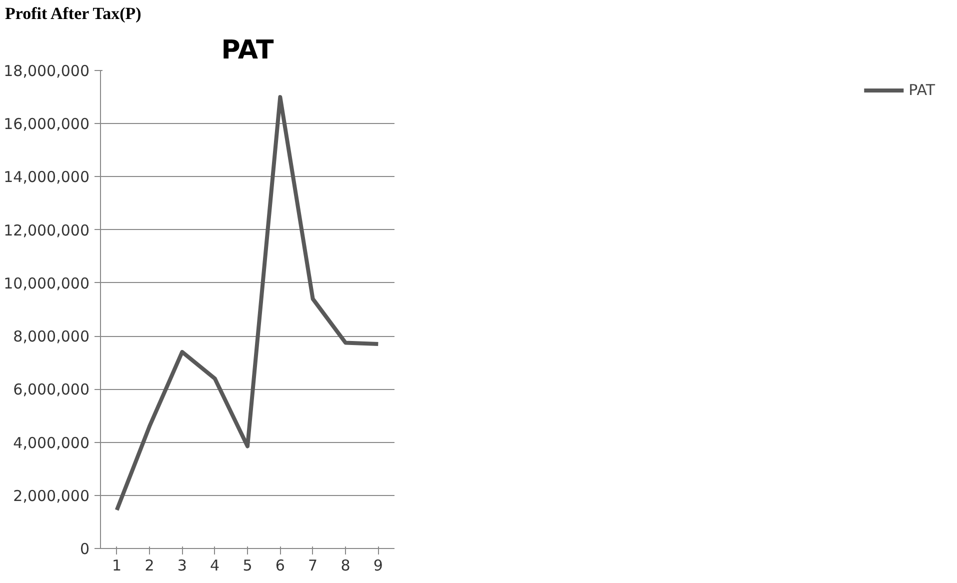  What do you see at coordinates (51, 337) in the screenshot?
I see `y-tick-label: 8,000,000` at bounding box center [51, 337].